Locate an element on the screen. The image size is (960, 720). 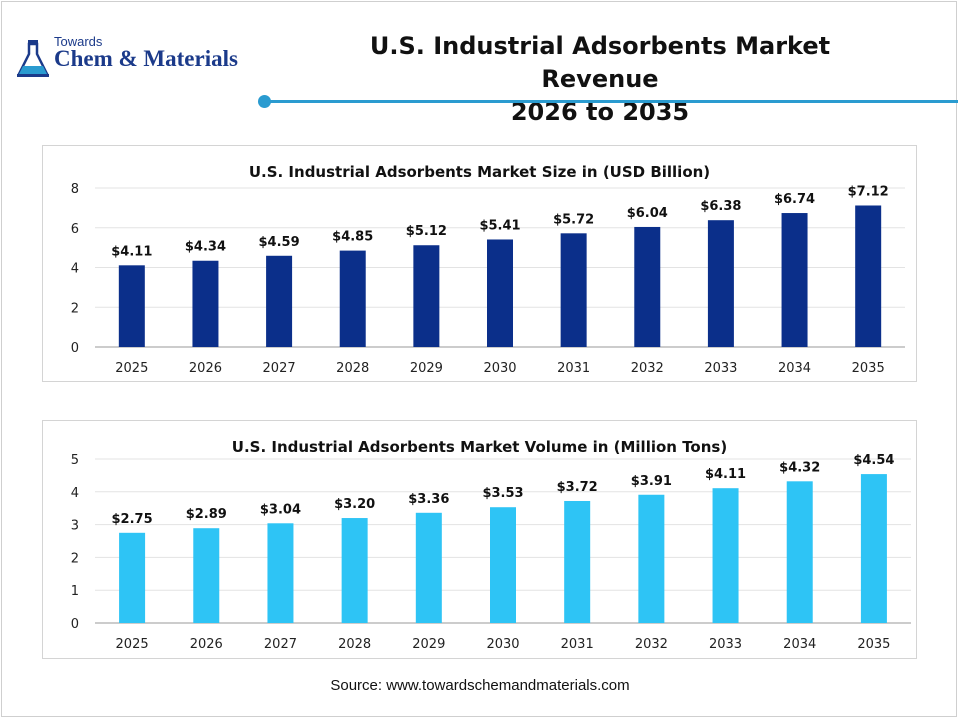
logo-small-text: Towards is located at coordinates (78, 41).